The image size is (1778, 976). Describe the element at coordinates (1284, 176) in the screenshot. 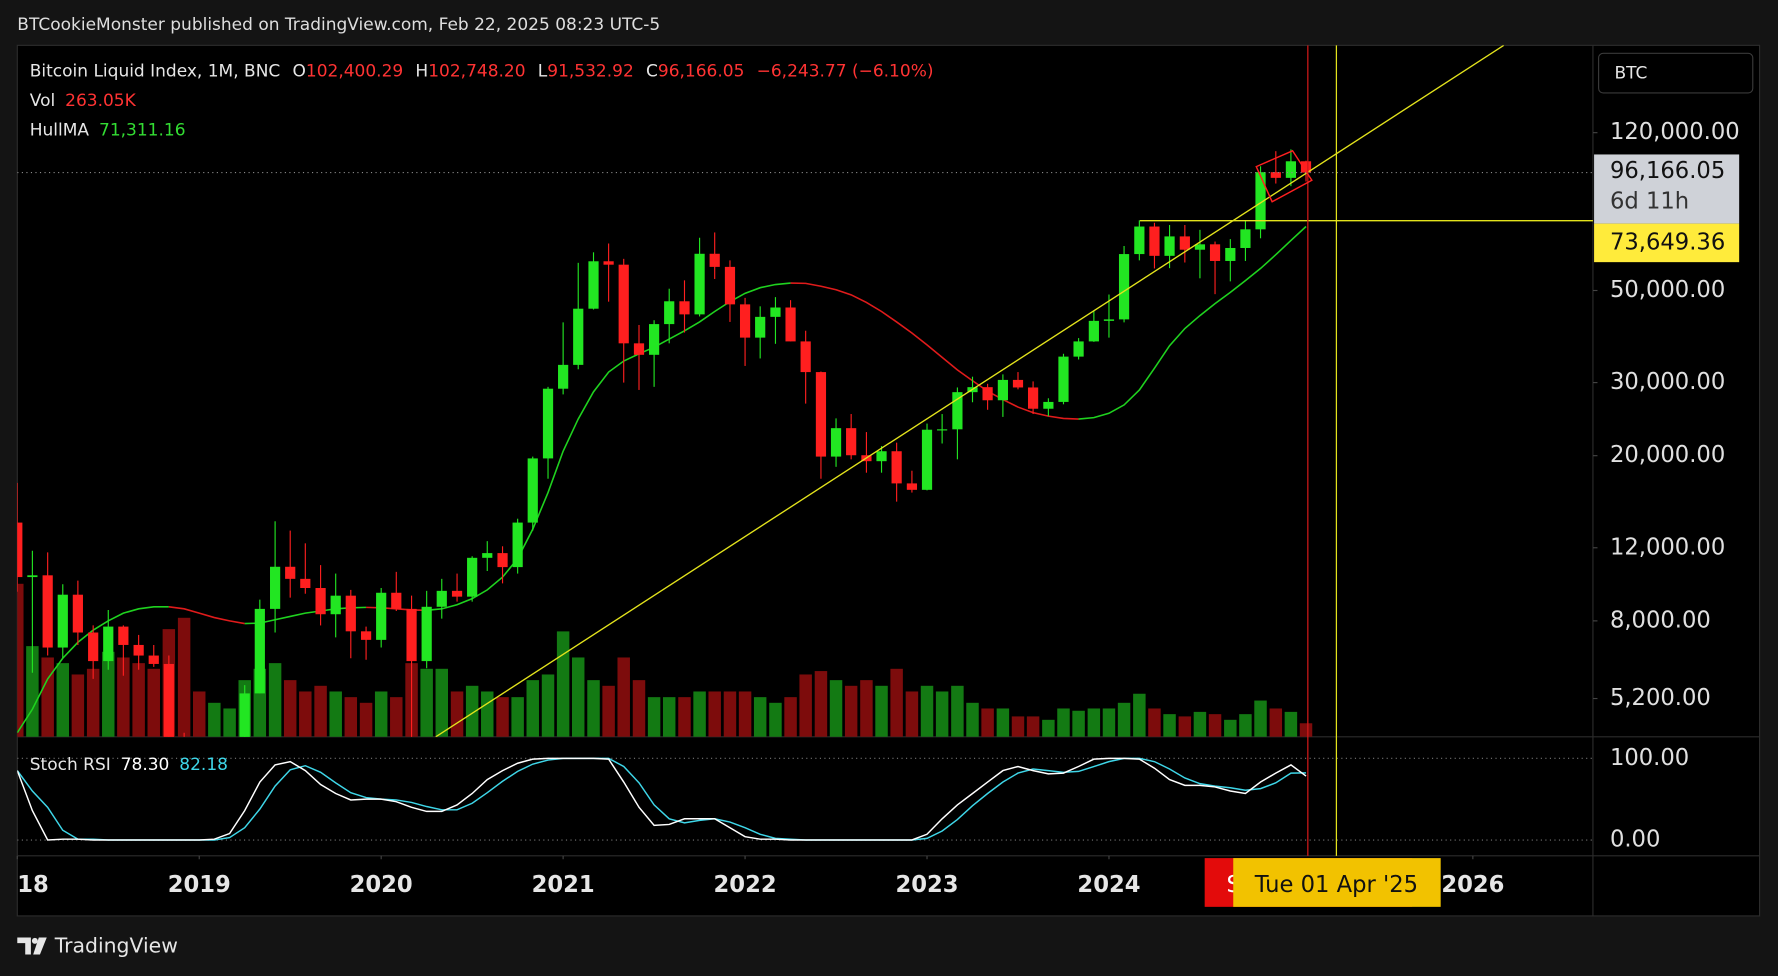

I see `drawn-rectangle` at that location.